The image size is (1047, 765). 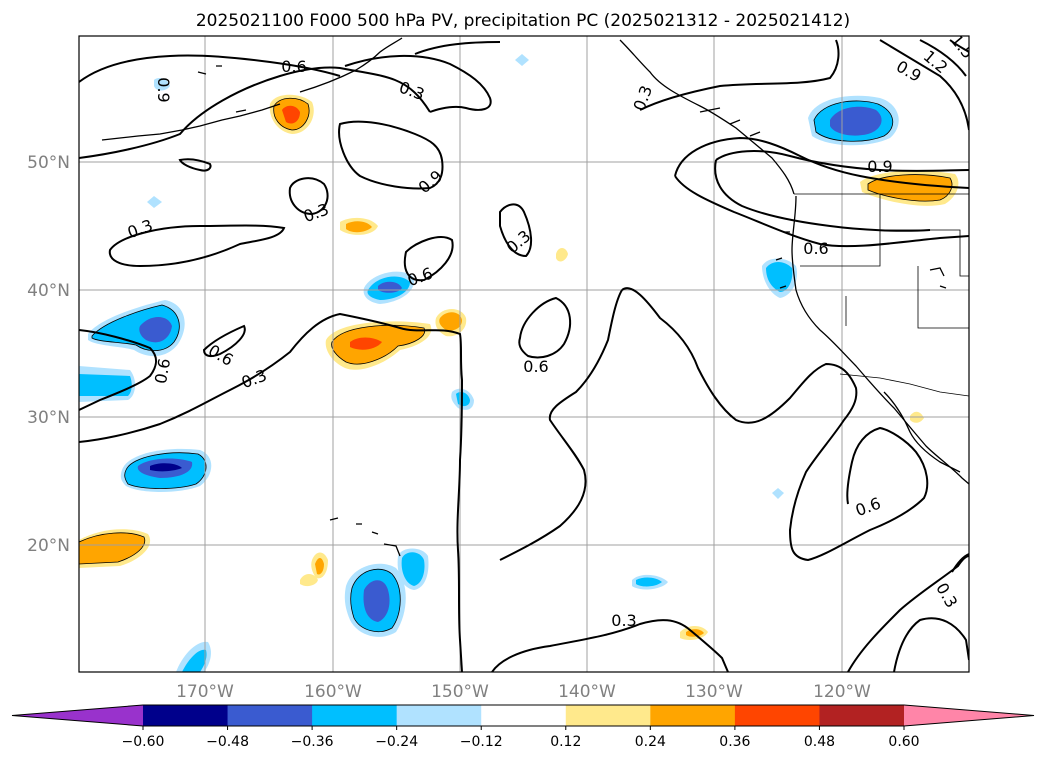 What do you see at coordinates (227, 742) in the screenshot?
I see `colorbar-tick-label: −0.48` at bounding box center [227, 742].